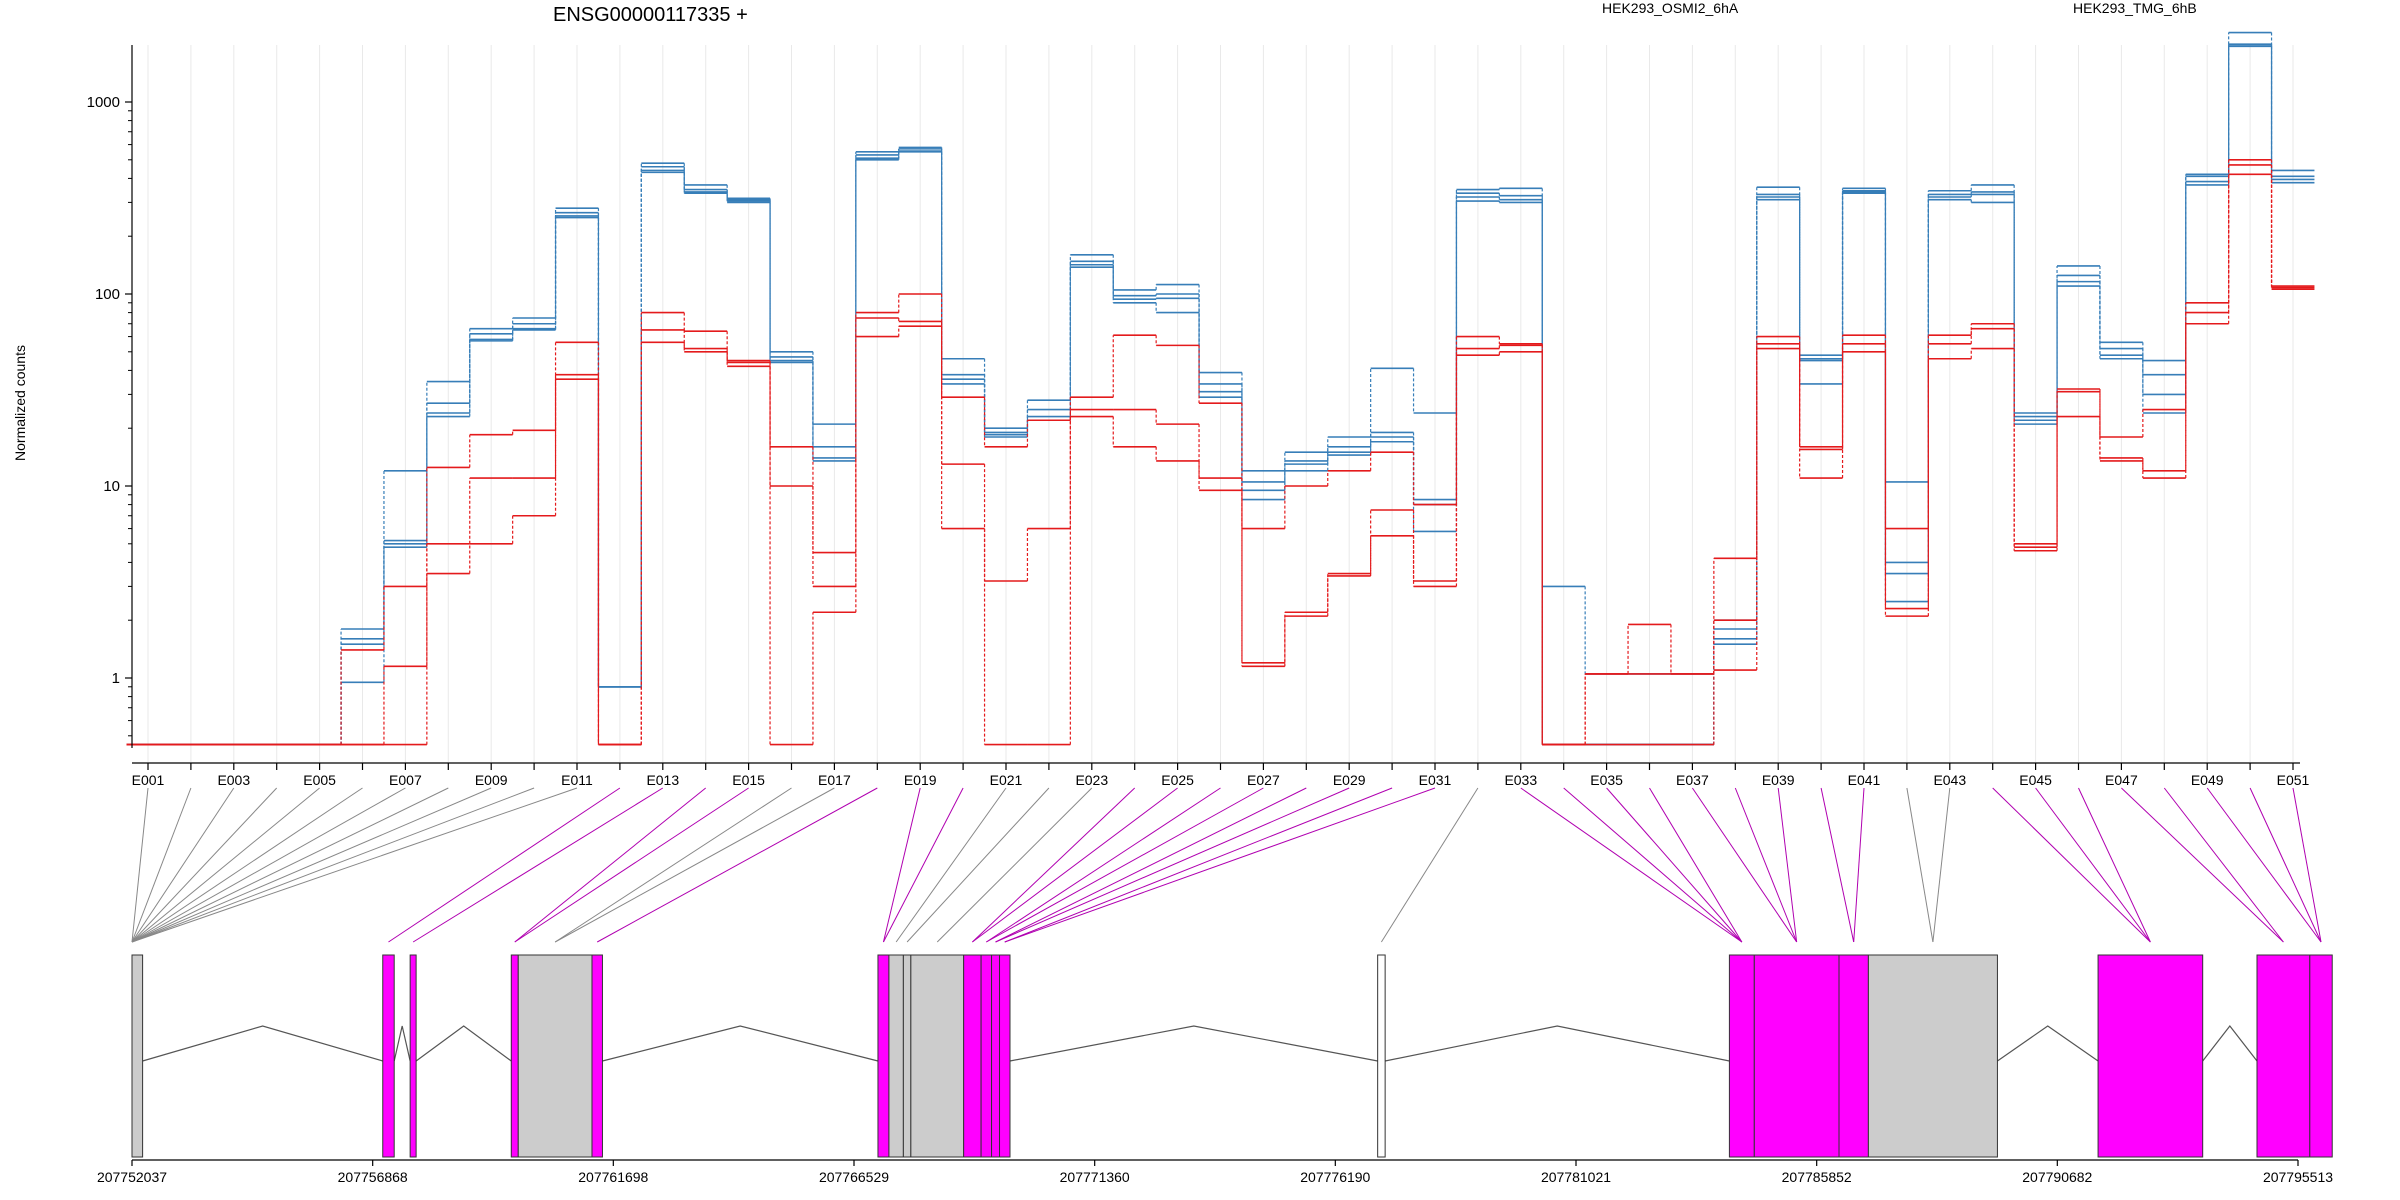 Image resolution: width=2400 pixels, height=1200 pixels. Describe the element at coordinates (1006, 780) in the screenshot. I see `x-tick-label: E021` at that location.